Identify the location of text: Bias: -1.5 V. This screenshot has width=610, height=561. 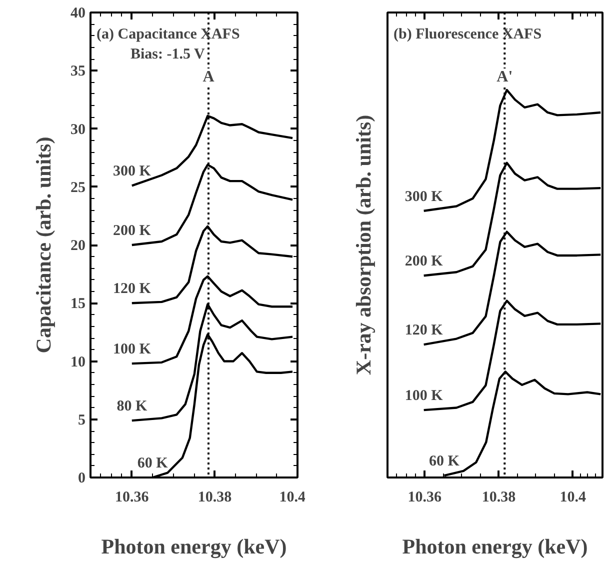
(167, 54).